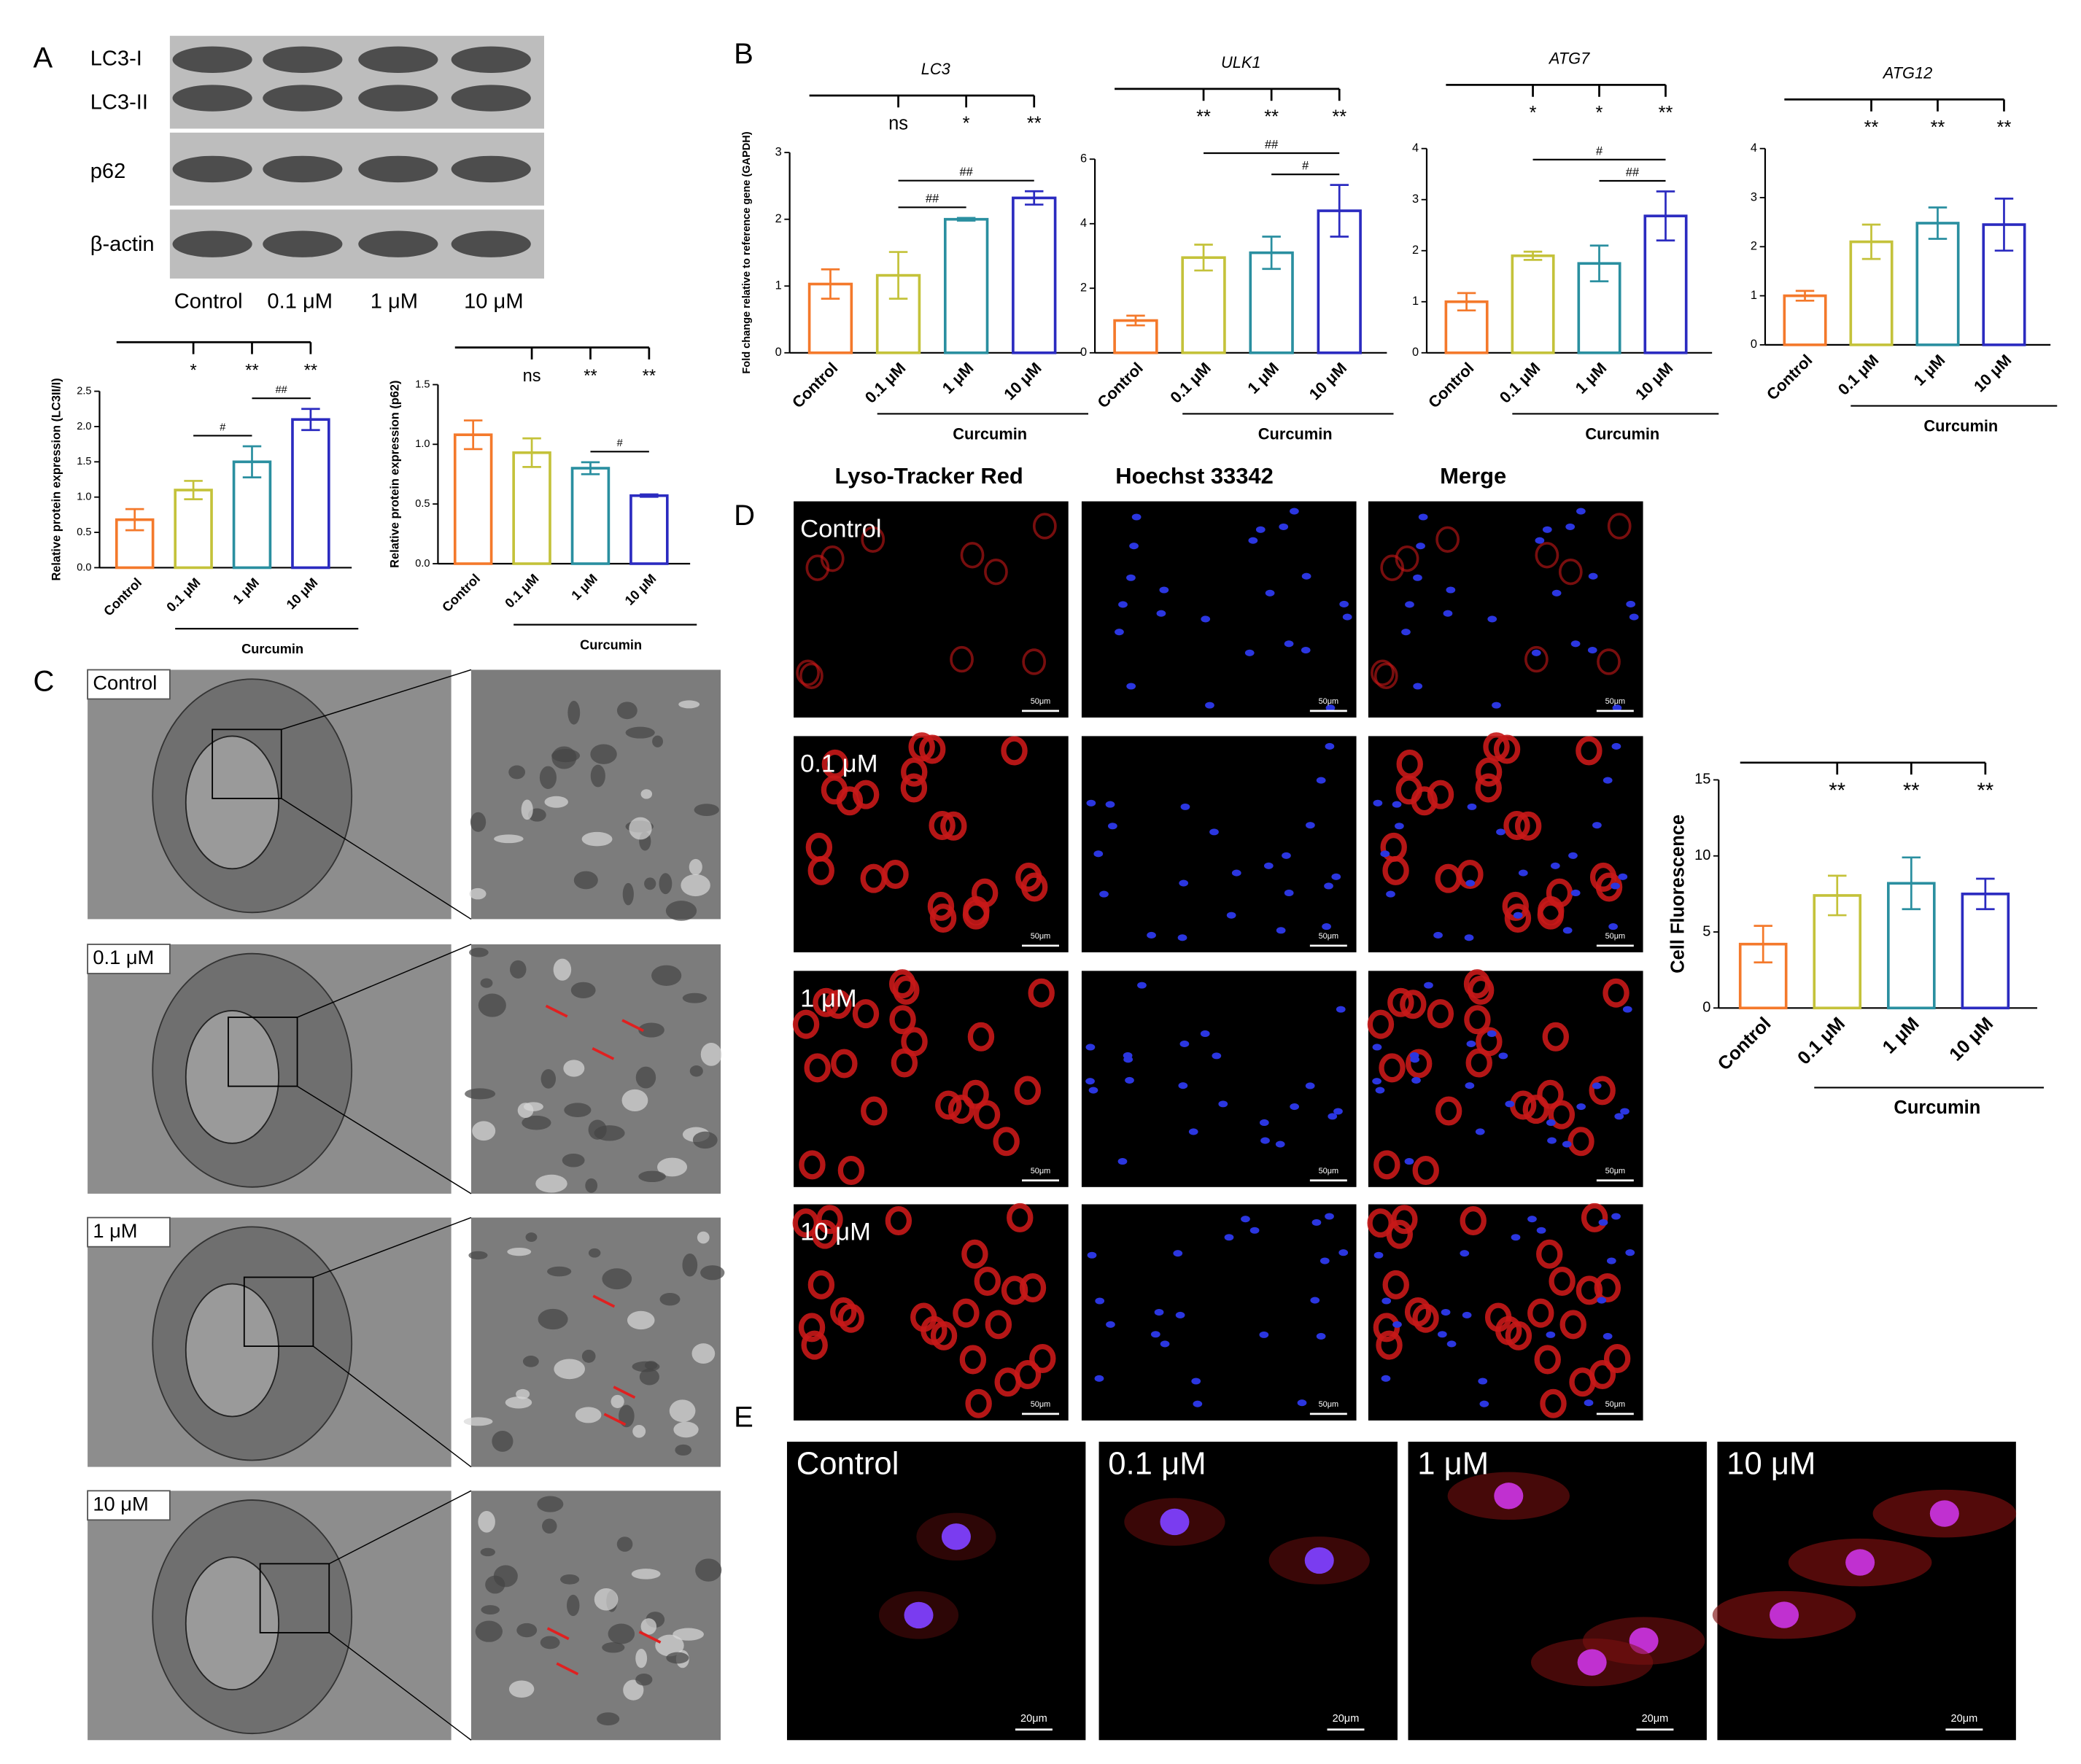 The height and width of the screenshot is (1764, 2081). I want to click on panel-letter: B, so click(743, 54).